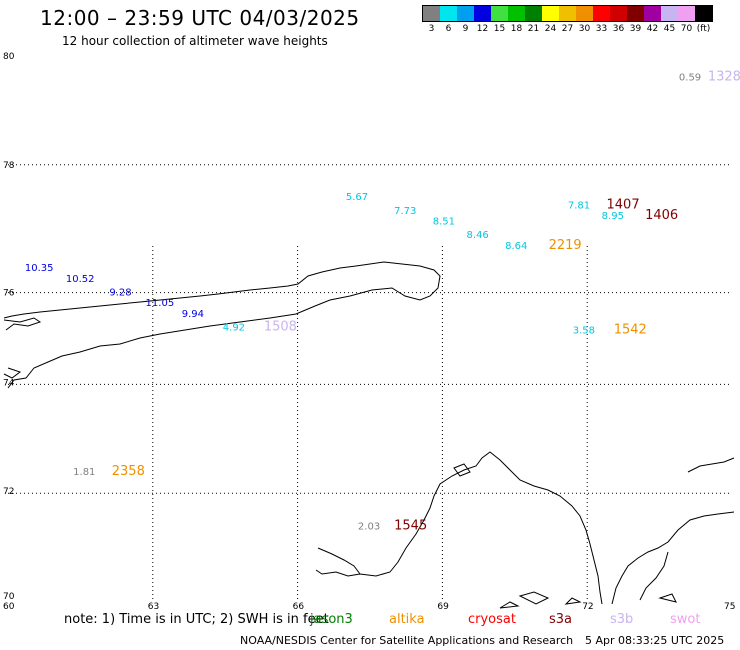  What do you see at coordinates (22, 324) in the screenshot?
I see `novaya-zemlya-south-coast` at bounding box center [22, 324].